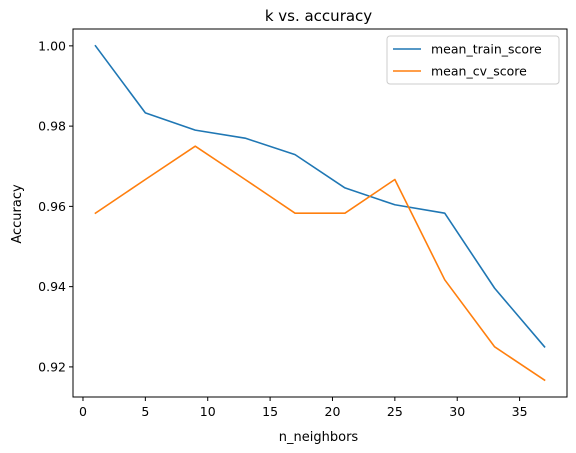  Describe the element at coordinates (520, 411) in the screenshot. I see `x-tick-label: 35` at that location.